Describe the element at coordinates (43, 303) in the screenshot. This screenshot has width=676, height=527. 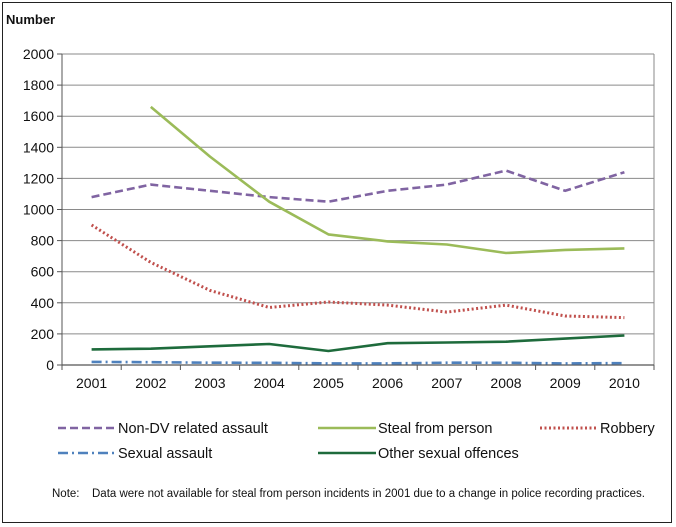
I see `y-tick-label-400: 400` at that location.